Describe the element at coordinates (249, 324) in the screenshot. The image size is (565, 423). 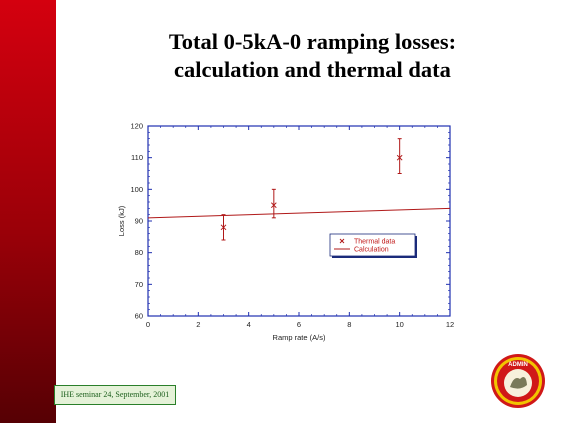
I see `x-tick-label: 4` at that location.